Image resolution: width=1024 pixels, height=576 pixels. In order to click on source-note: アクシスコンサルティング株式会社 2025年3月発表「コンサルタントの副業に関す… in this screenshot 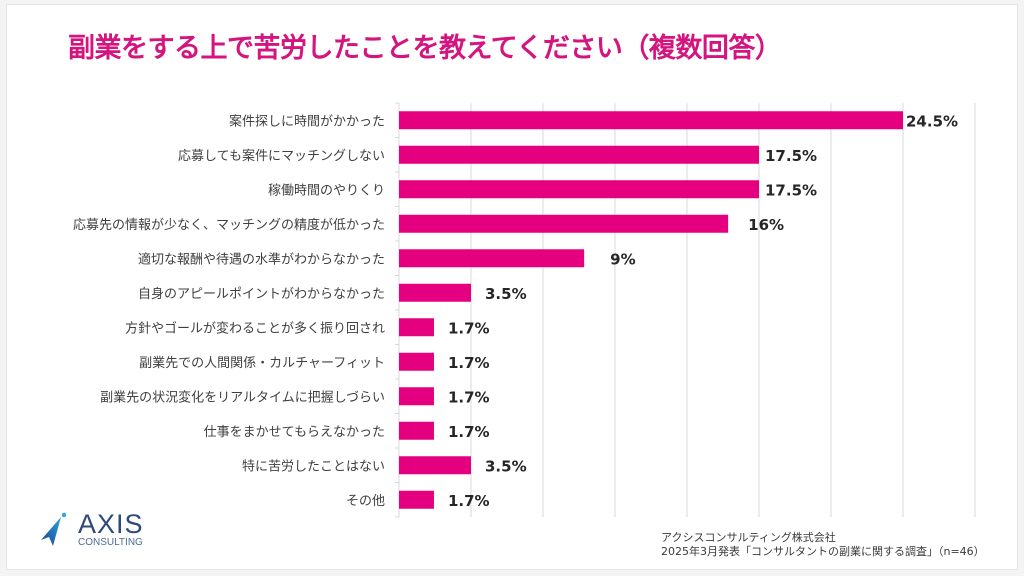, I will do `click(823, 545)`.